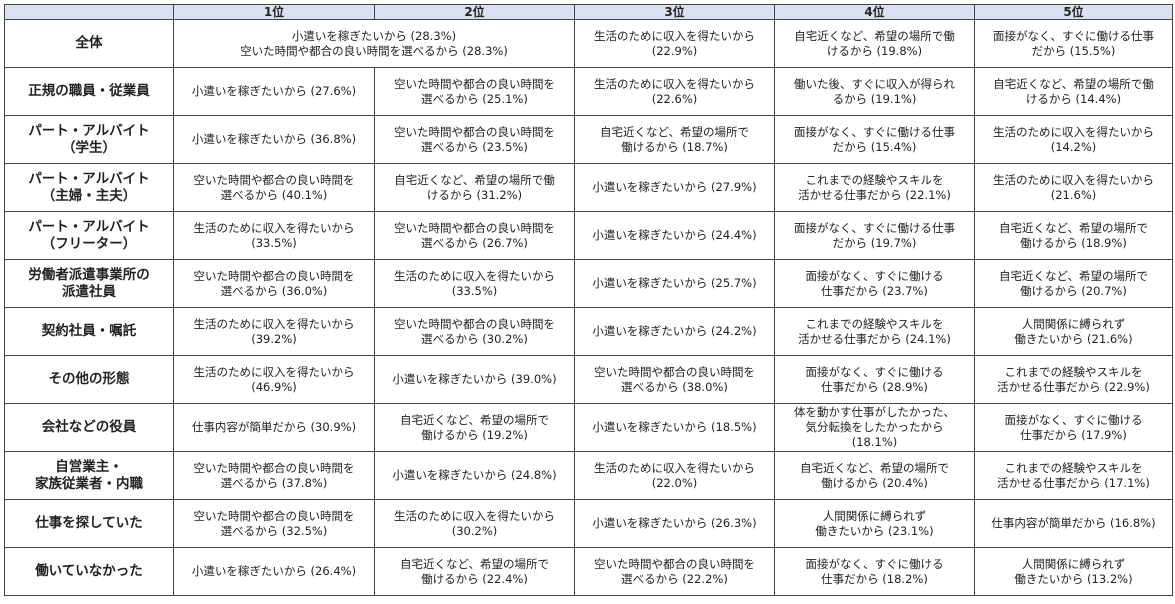 The image size is (1175, 604). I want to click on rank-cell-2: 自宅近くなど、希望の場所で働 けるから (31.2%), so click(474, 187).